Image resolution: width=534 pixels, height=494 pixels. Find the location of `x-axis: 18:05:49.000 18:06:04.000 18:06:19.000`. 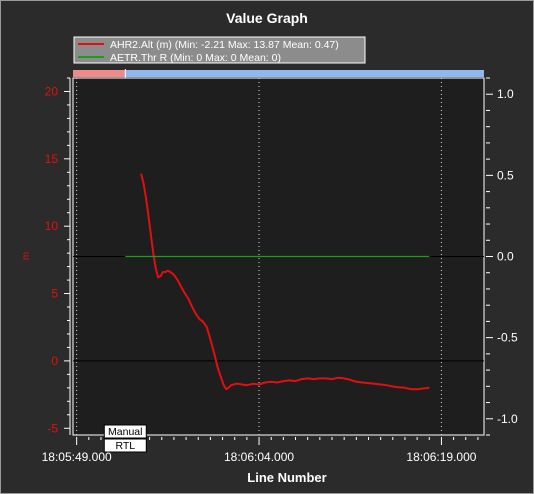

x-axis: 18:05:49.000 18:06:04.000 18:06:19.000 is located at coordinates (260, 450).